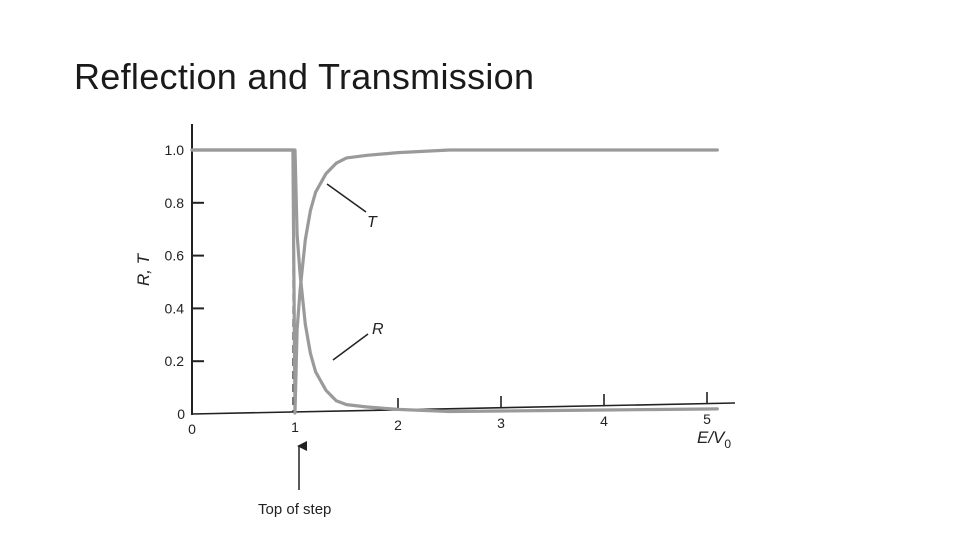 This screenshot has width=960, height=540. What do you see at coordinates (463, 408) in the screenshot?
I see `x-axis-line` at bounding box center [463, 408].